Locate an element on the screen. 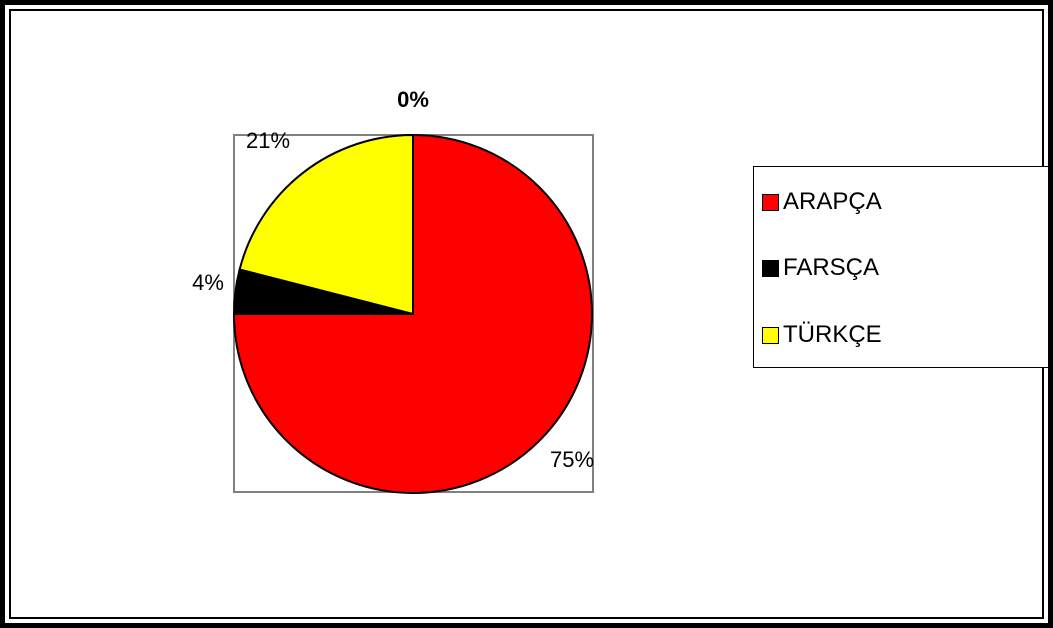 Image resolution: width=1053 pixels, height=628 pixels. legend-swatch-farsca is located at coordinates (770, 268).